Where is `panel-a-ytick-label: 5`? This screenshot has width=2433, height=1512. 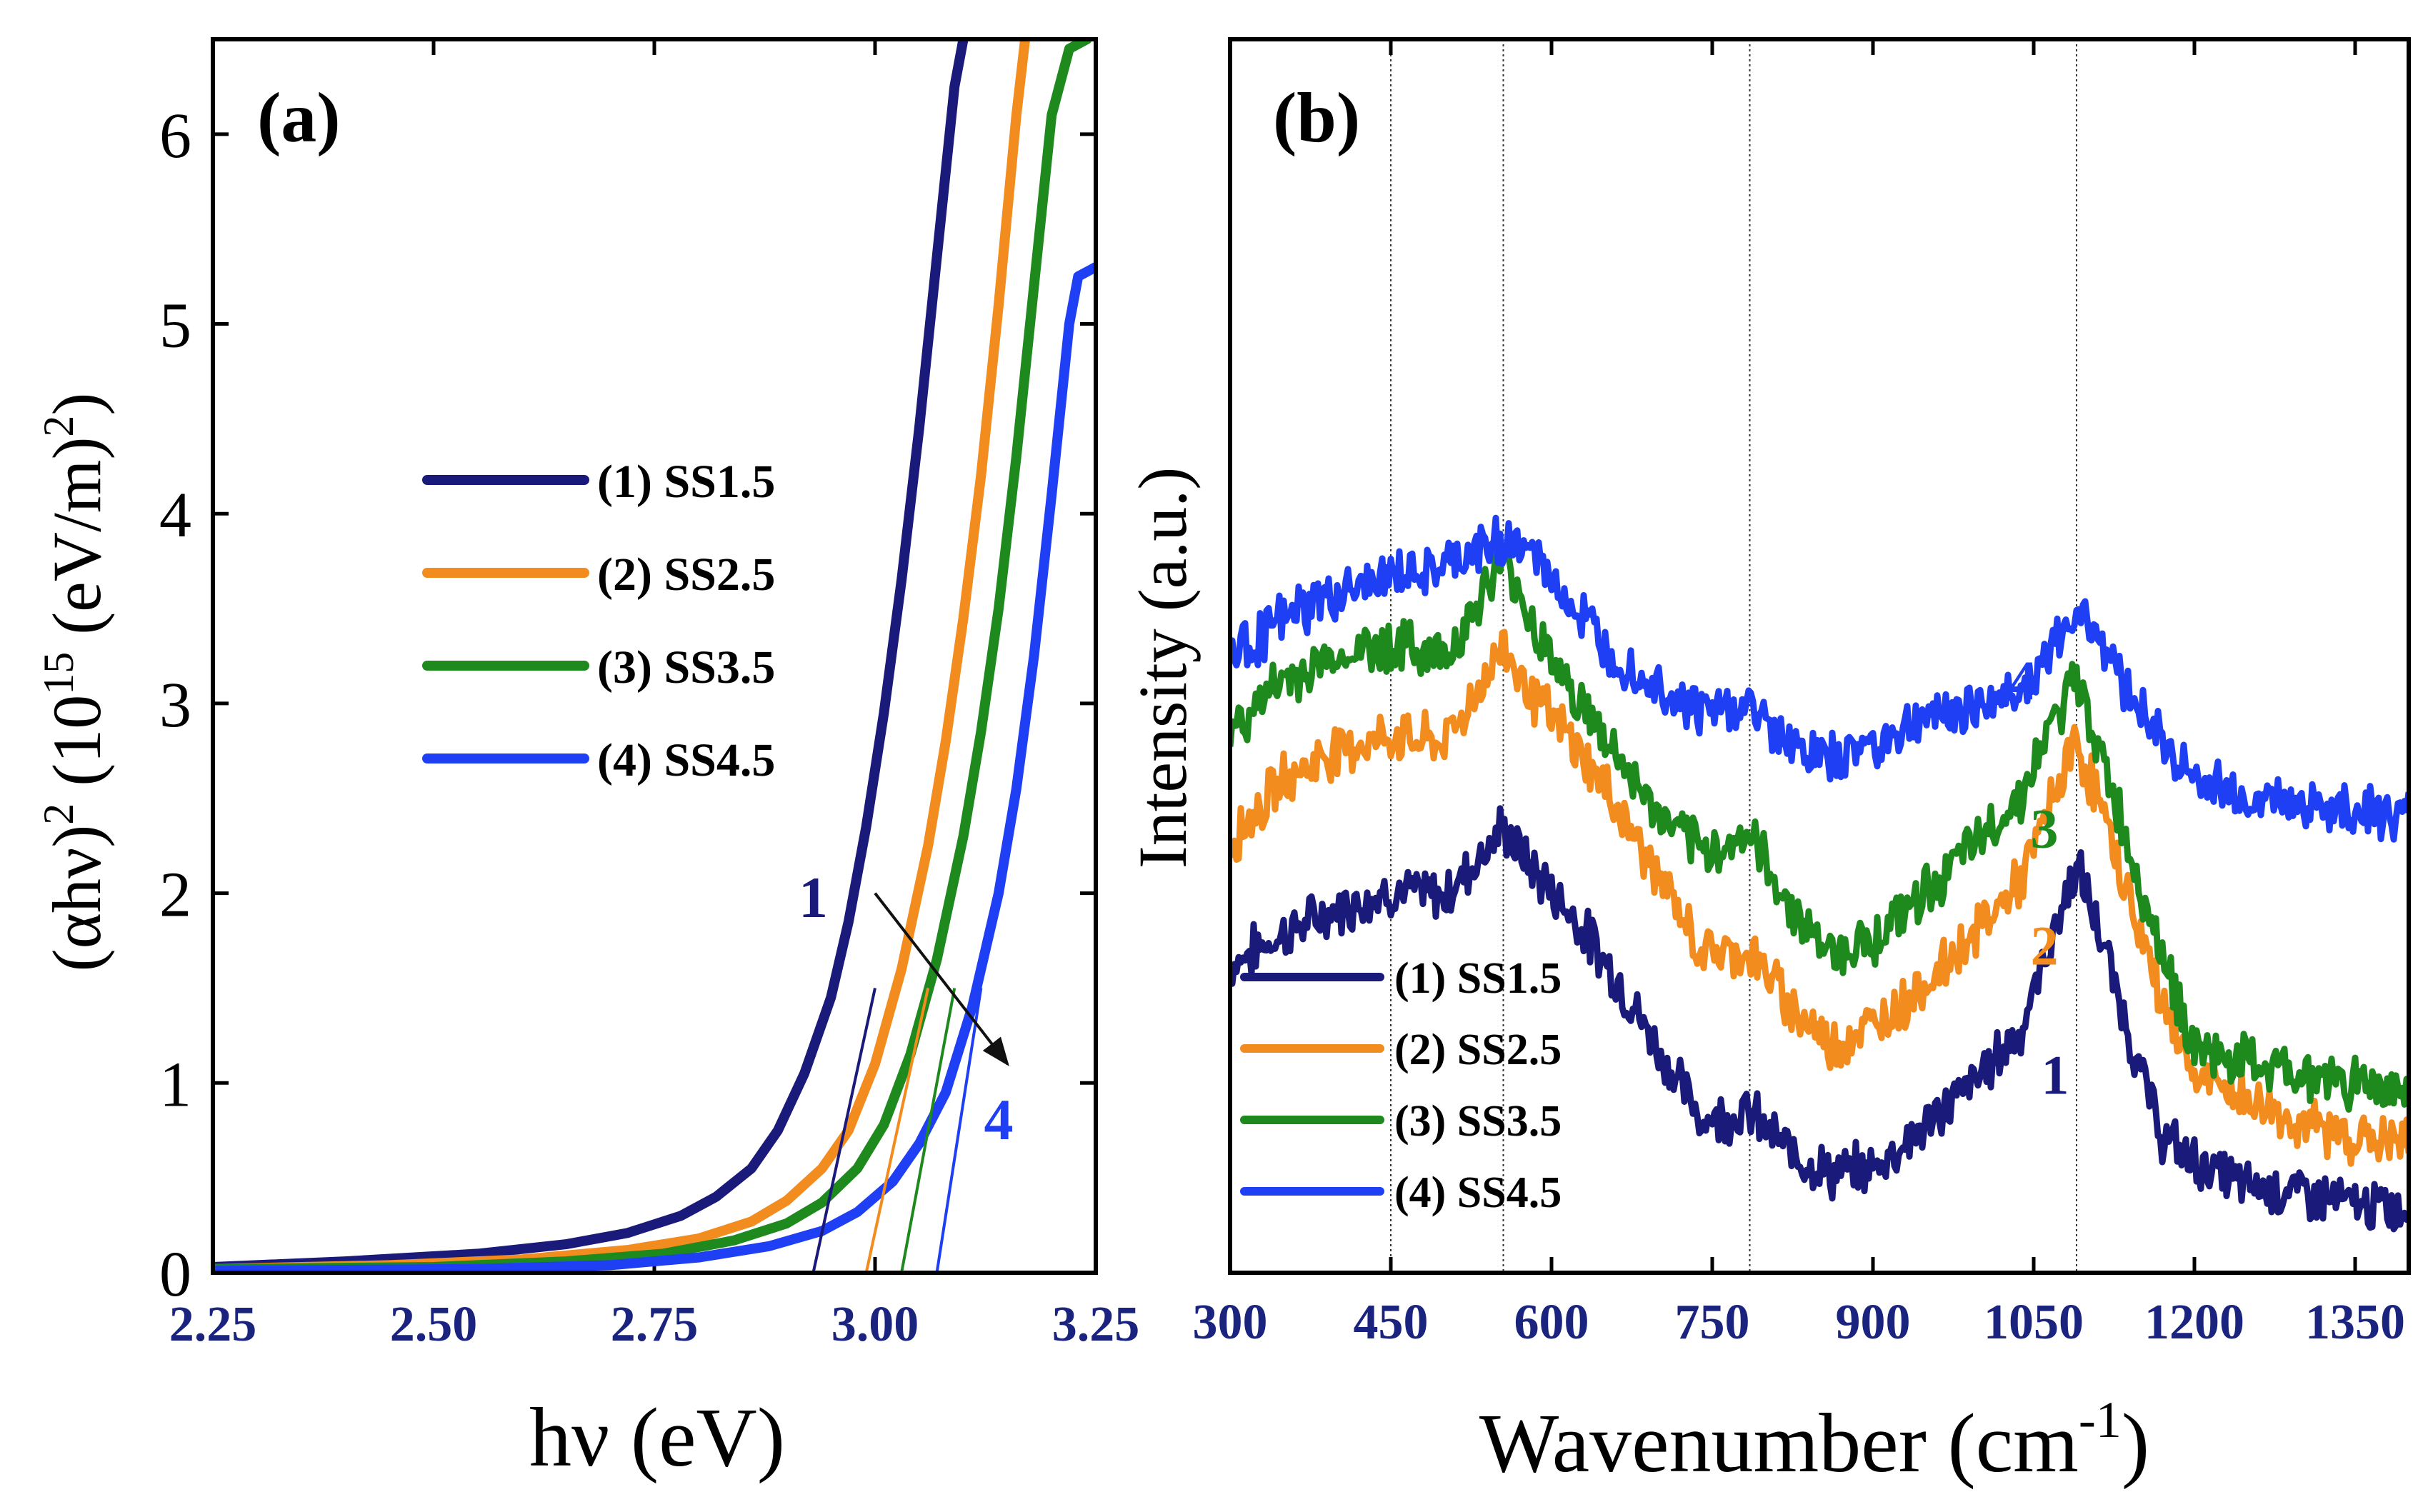 panel-a-ytick-label: 5 is located at coordinates (175, 326).